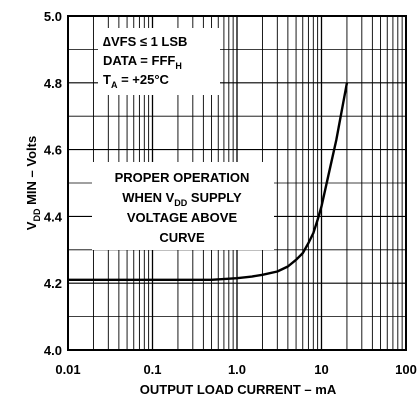  Describe the element at coordinates (53, 283) in the screenshot. I see `y-tick-label: 4.2` at that location.